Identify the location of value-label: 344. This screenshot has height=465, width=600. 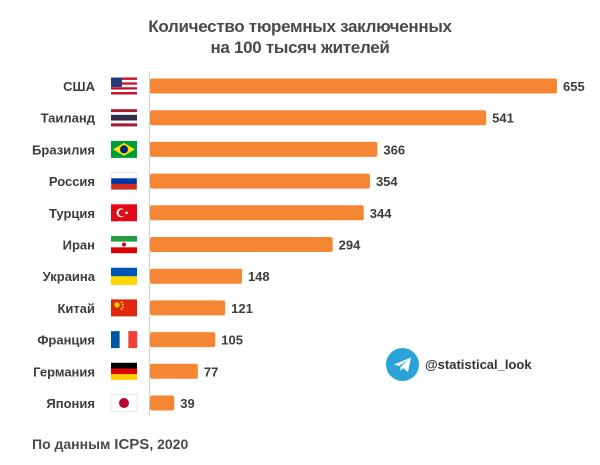
(381, 213).